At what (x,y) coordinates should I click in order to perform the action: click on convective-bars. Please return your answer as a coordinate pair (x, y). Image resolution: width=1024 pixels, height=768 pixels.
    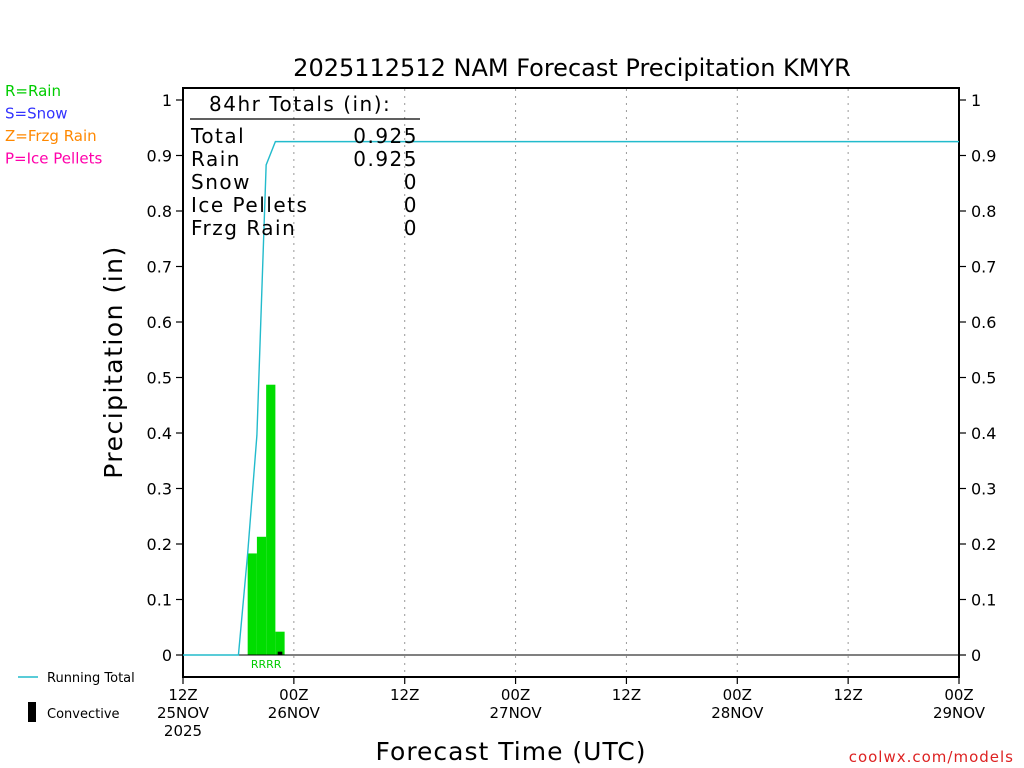
    Looking at the image, I should click on (280, 653).